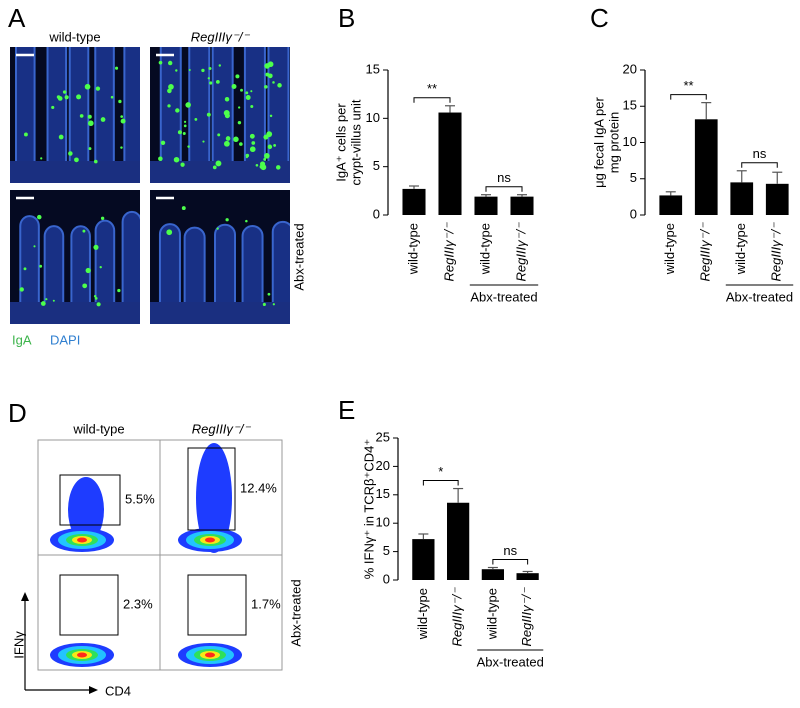 This screenshot has height=708, width=800. I want to click on arrow-head, so click(93, 690).